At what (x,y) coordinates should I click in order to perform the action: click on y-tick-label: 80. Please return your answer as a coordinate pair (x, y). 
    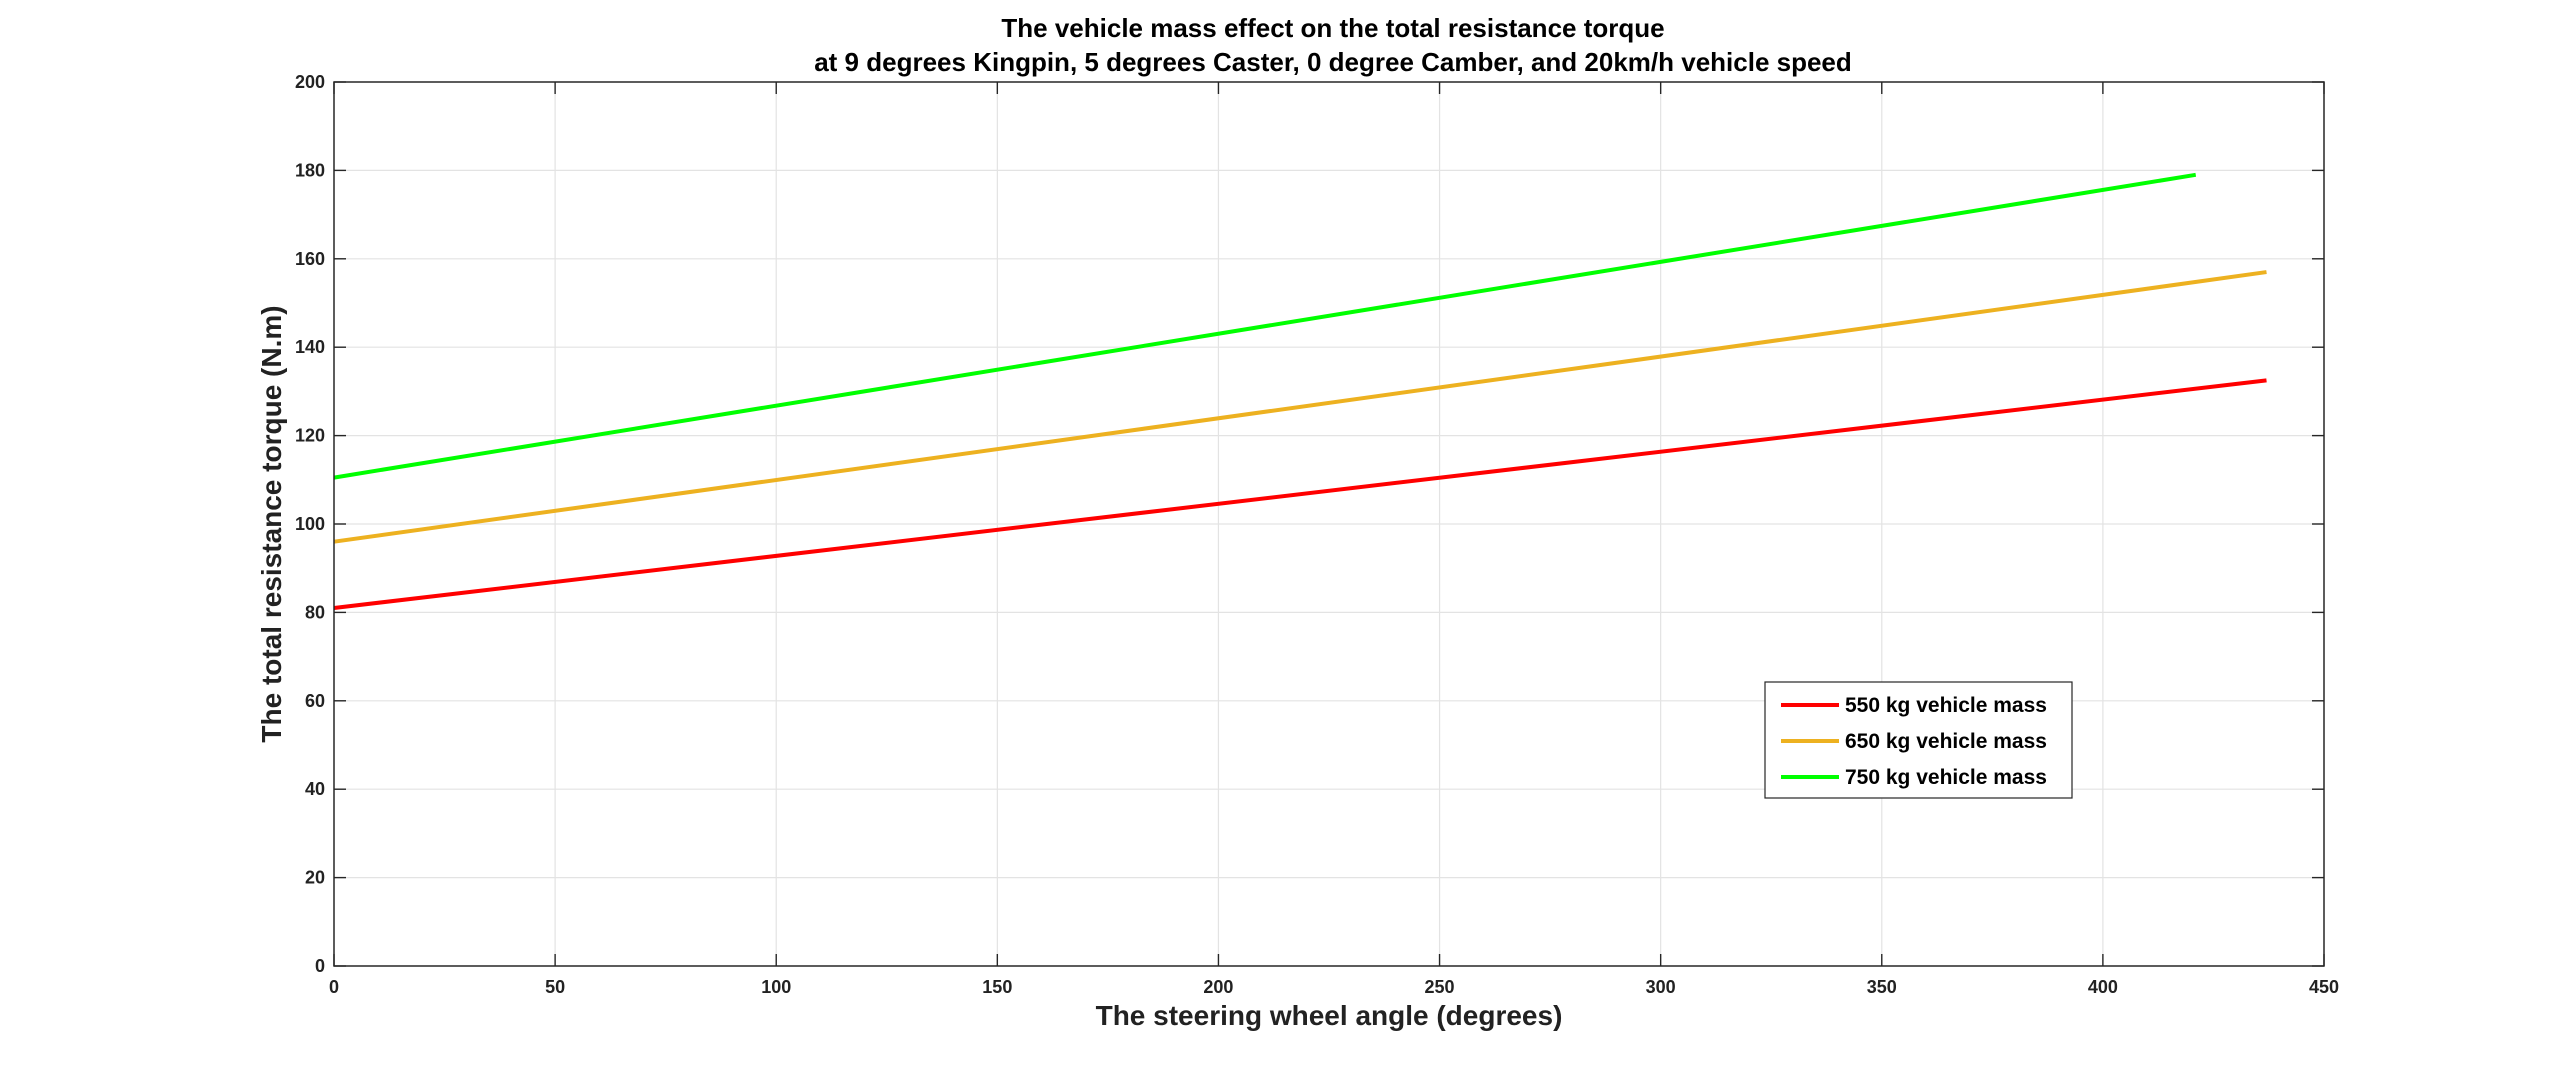
    Looking at the image, I should click on (315, 612).